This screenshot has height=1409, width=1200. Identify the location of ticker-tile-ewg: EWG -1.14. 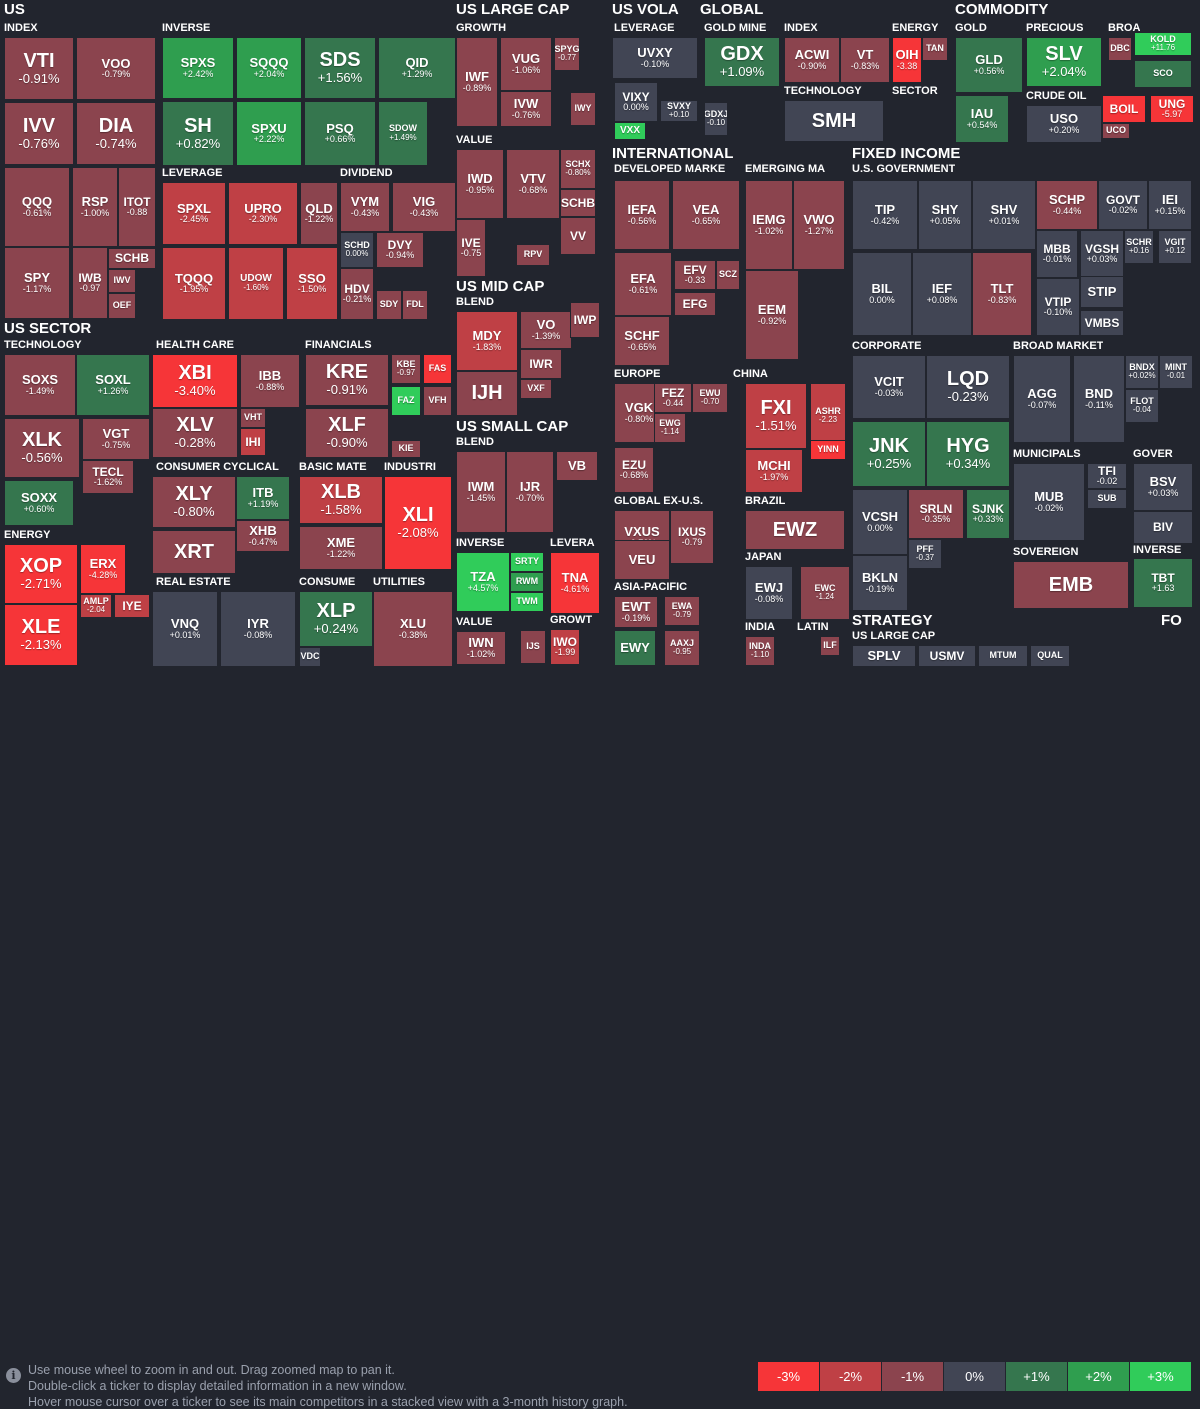
(670, 428).